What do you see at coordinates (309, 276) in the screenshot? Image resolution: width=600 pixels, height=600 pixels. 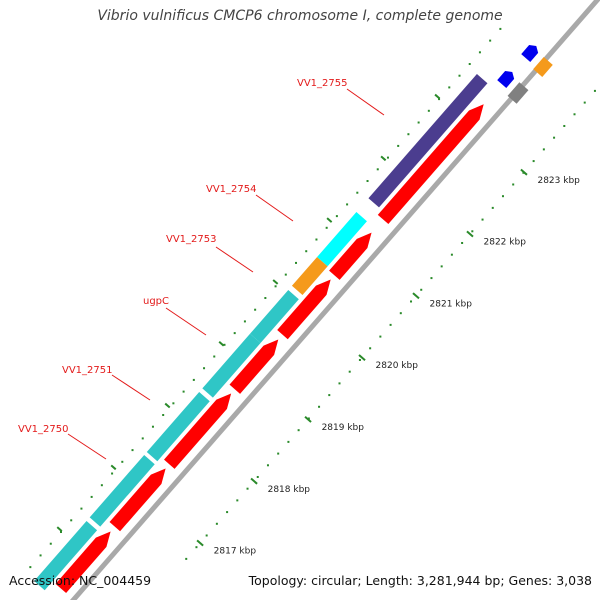 I see `gene-box-ugpc` at bounding box center [309, 276].